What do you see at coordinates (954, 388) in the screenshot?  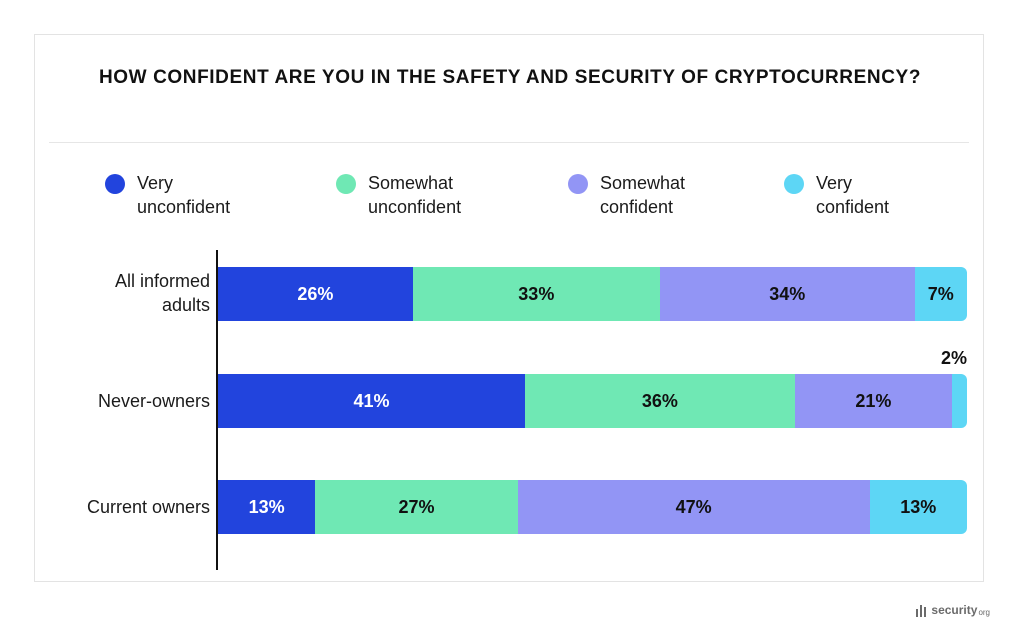 I see `bar-segment-very-confident: 2%` at bounding box center [954, 388].